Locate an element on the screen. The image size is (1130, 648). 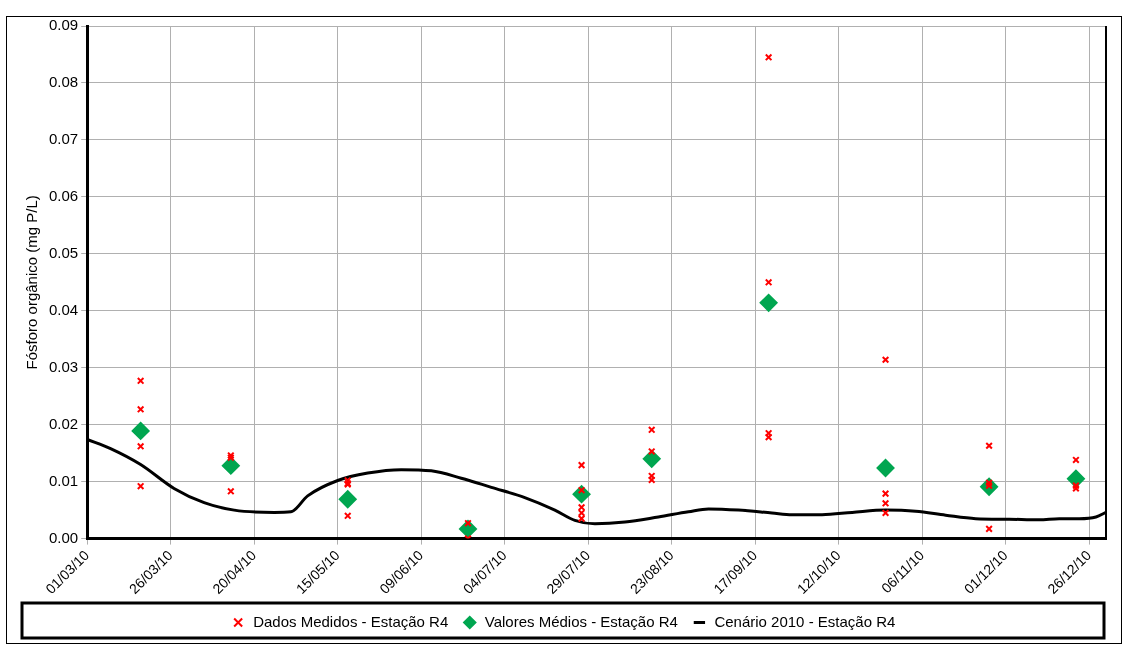
legend-label: Cenário 2010 - Estação R4 is located at coordinates (805, 621).